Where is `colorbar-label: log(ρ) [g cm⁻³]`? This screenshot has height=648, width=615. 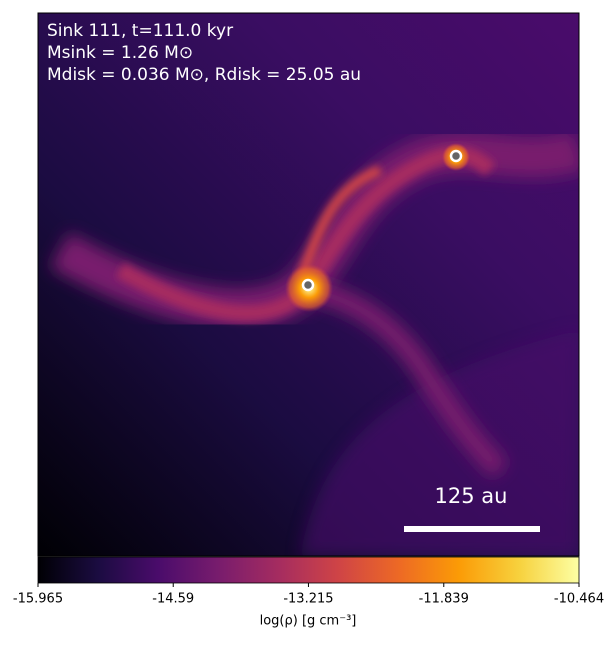 colorbar-label: log(ρ) [g cm⁻³] is located at coordinates (308, 621).